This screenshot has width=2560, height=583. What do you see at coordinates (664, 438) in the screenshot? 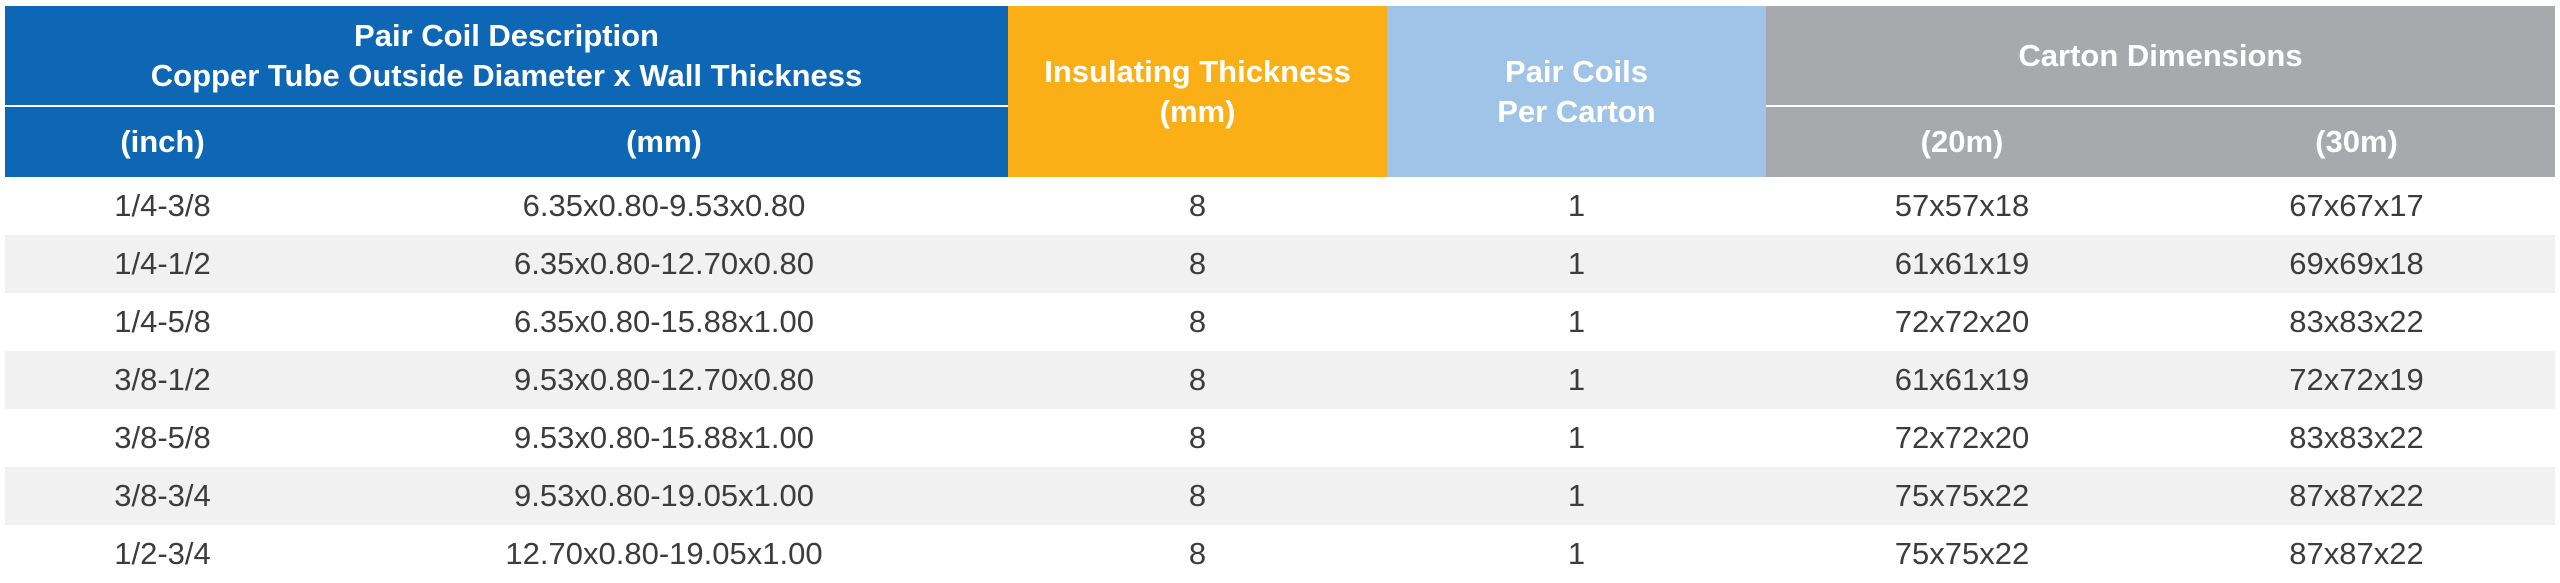
I see `cell-mm: 9.53x0.80-15.88x1.00` at bounding box center [664, 438].